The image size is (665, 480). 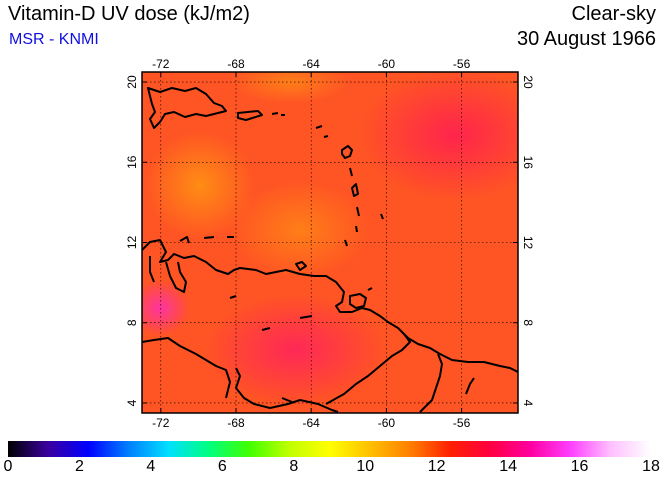 I want to click on coast-dutch-islands, so click(x=206, y=240).